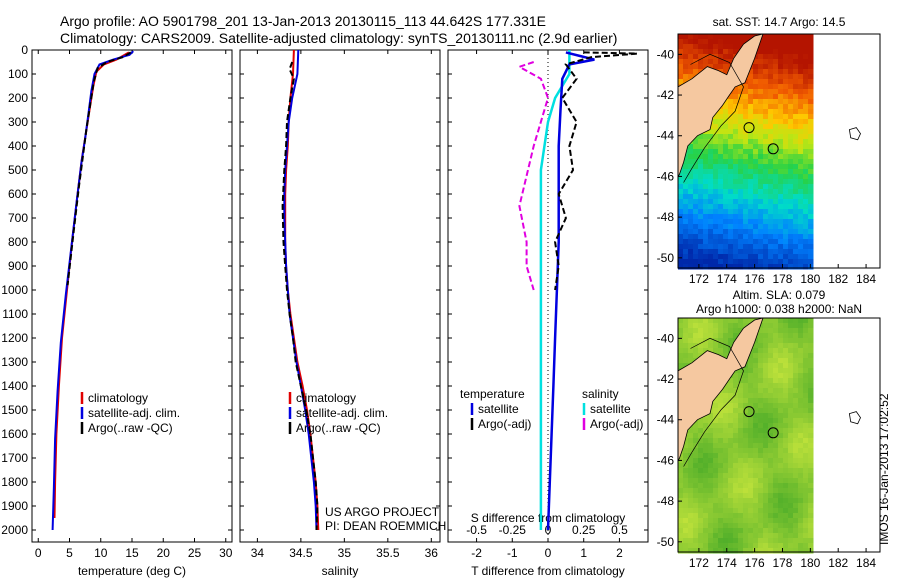  What do you see at coordinates (14, 338) in the screenshot?
I see `y-tick-label: 1200` at bounding box center [14, 338].